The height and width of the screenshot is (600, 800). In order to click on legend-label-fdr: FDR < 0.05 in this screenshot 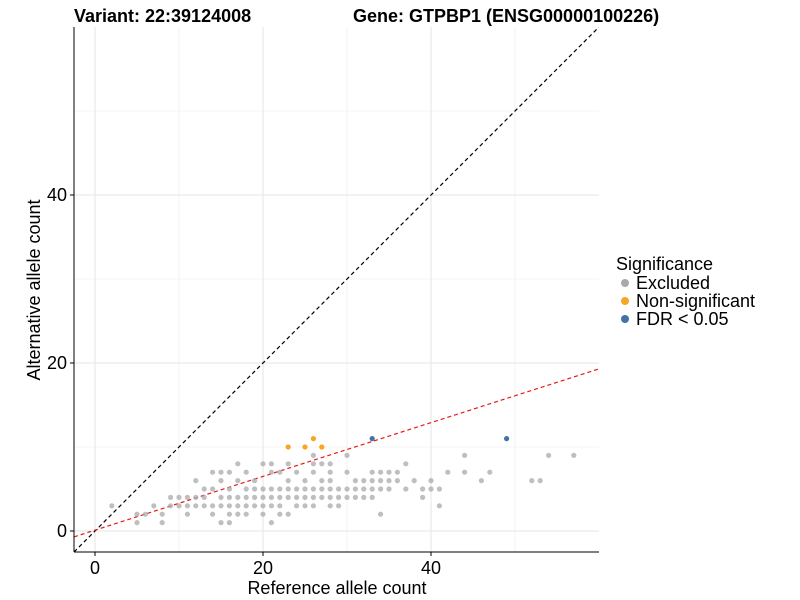, I will do `click(682, 319)`.